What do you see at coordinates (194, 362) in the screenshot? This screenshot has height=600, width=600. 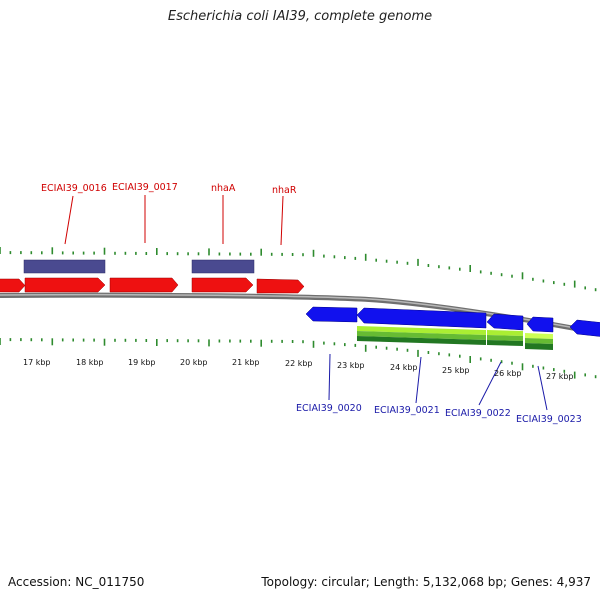 I see `scale-label: 20 kbp` at bounding box center [194, 362].